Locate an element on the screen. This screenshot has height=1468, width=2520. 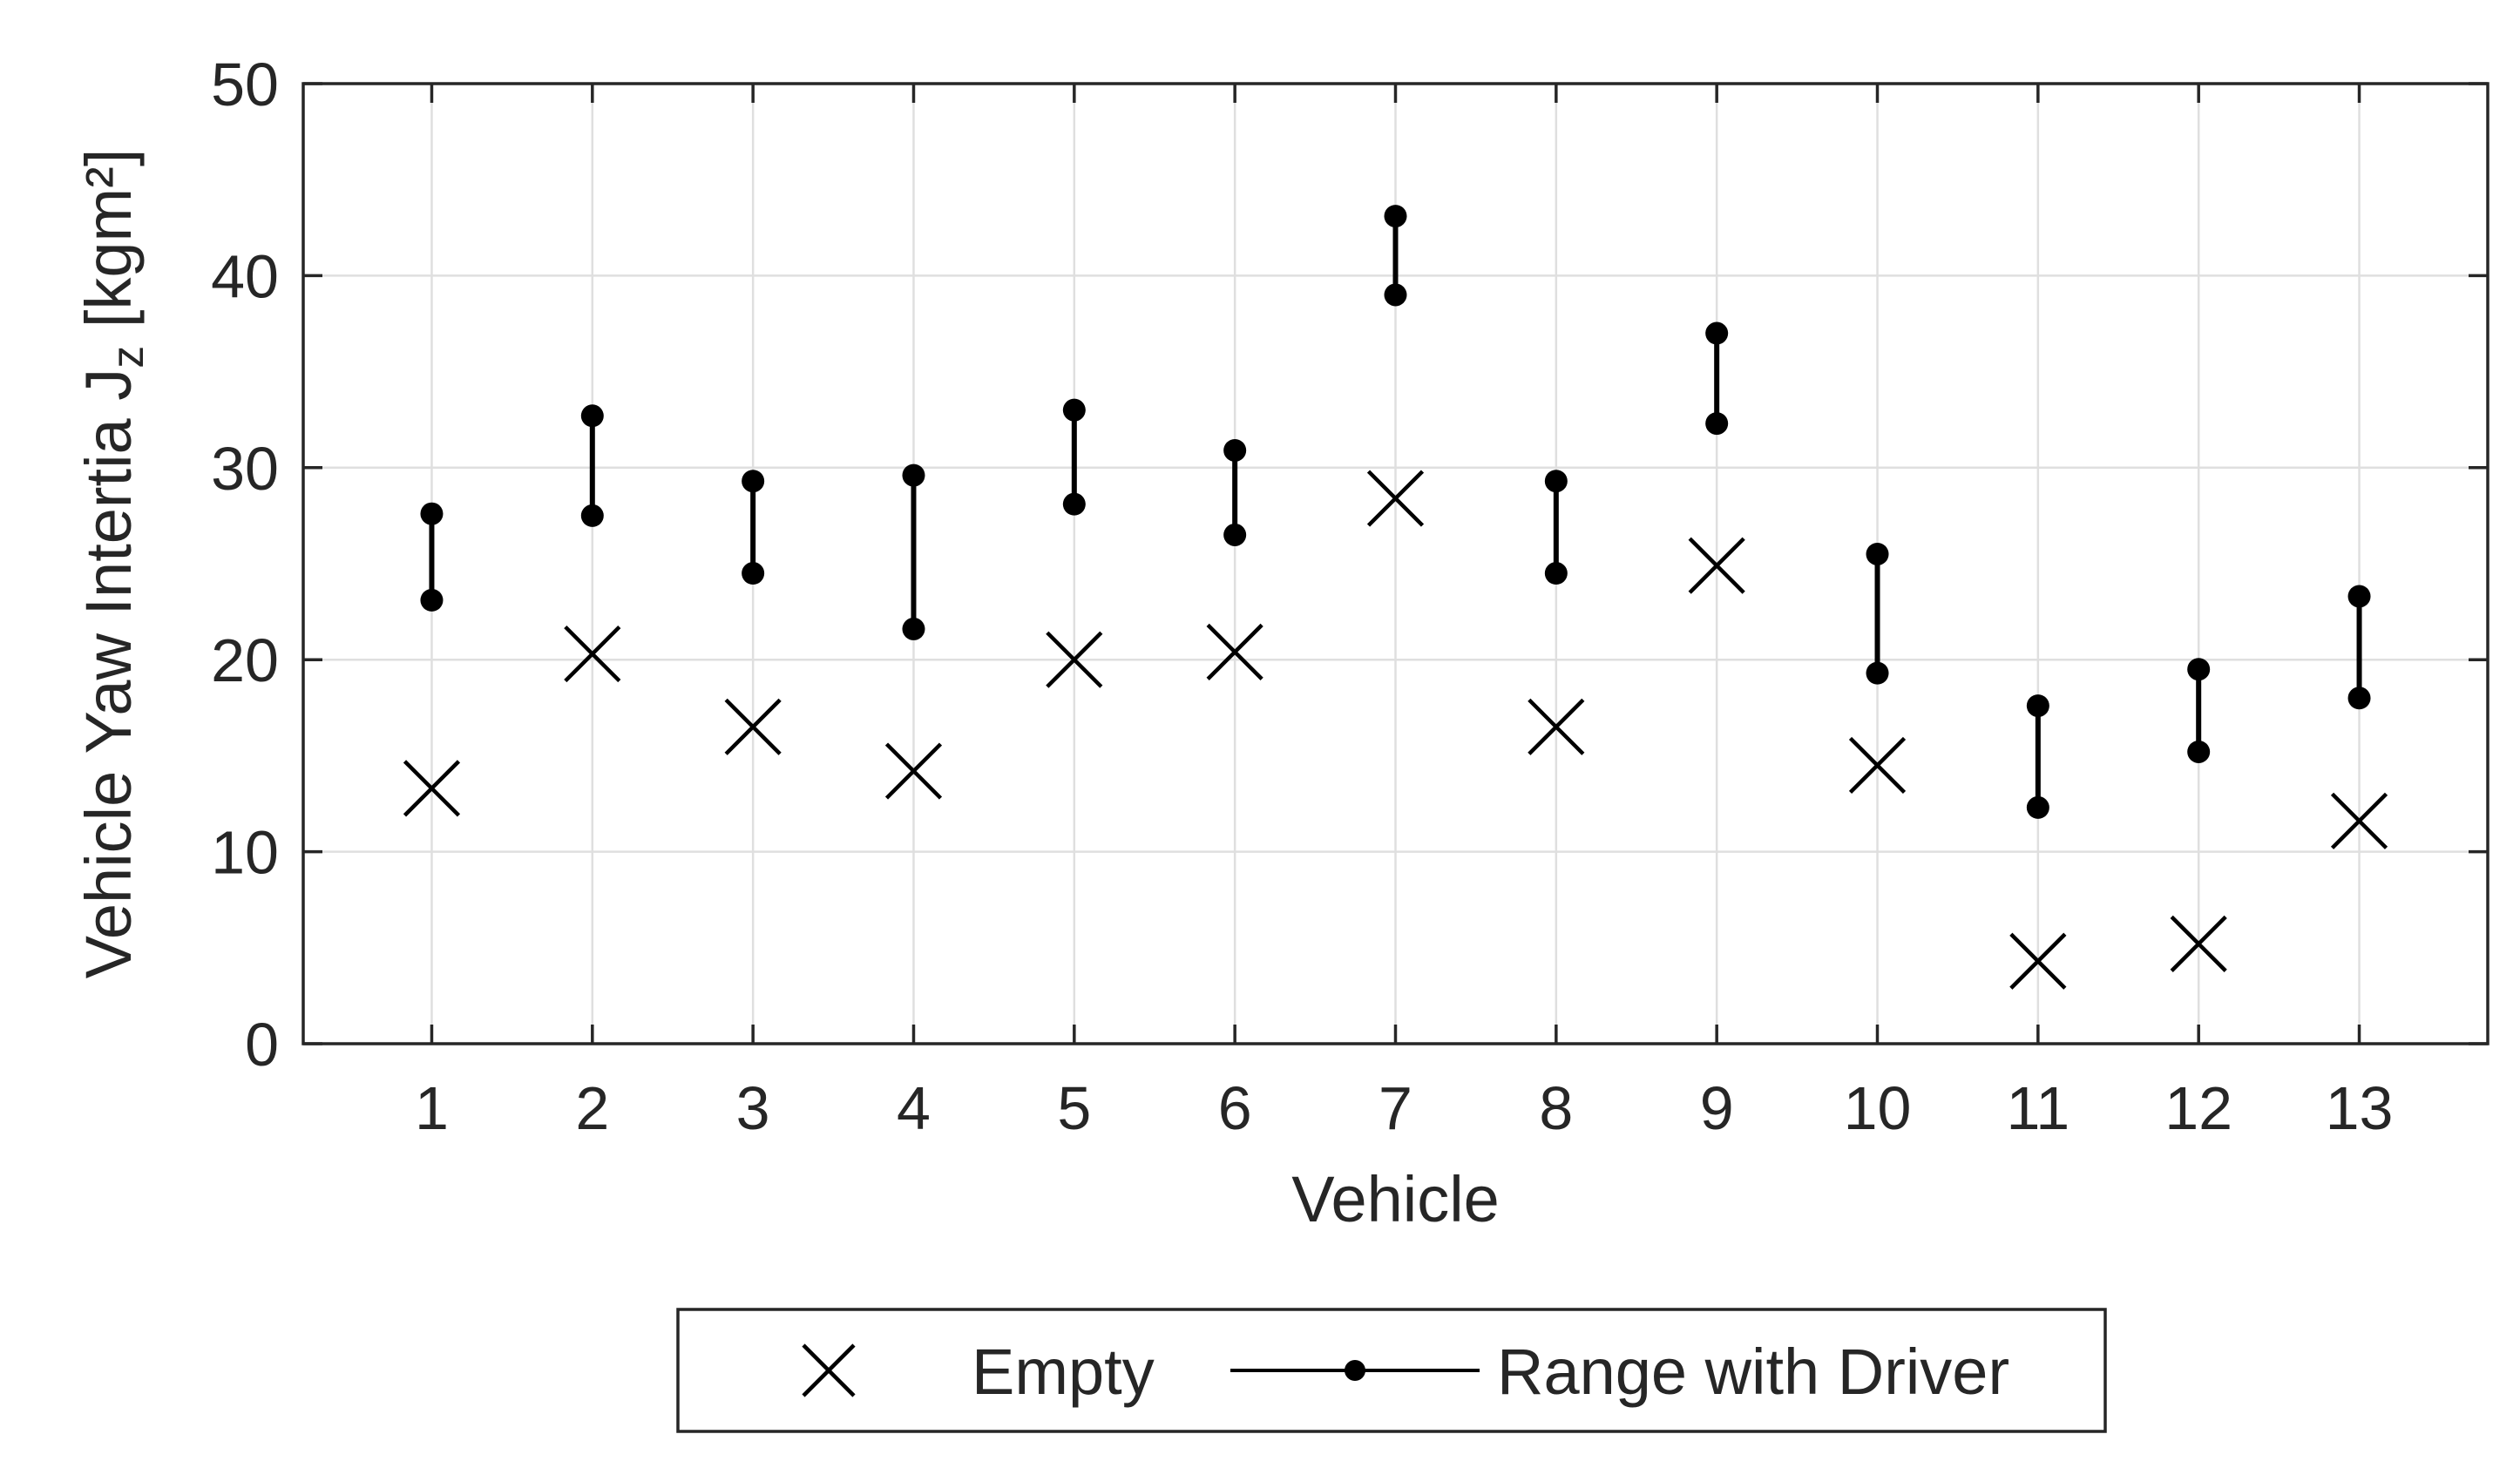
x-tick-label: 1 is located at coordinates (432, 1108).